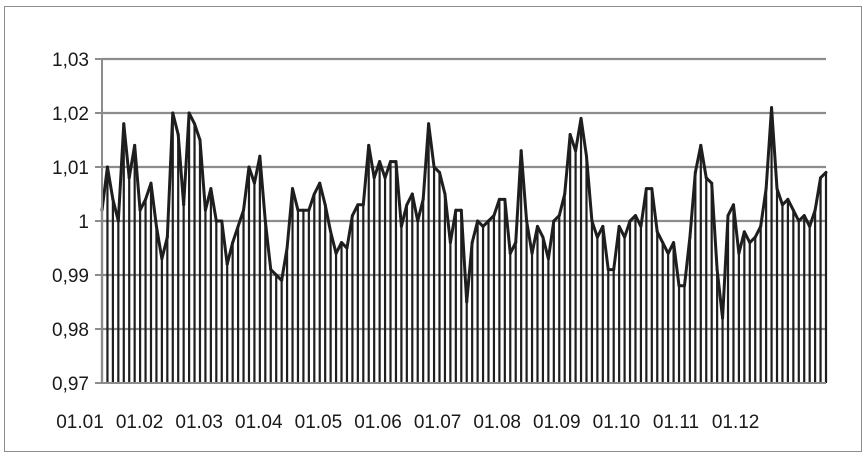 The width and height of the screenshot is (867, 456). I want to click on x-tick-label: 01.09, so click(557, 422).